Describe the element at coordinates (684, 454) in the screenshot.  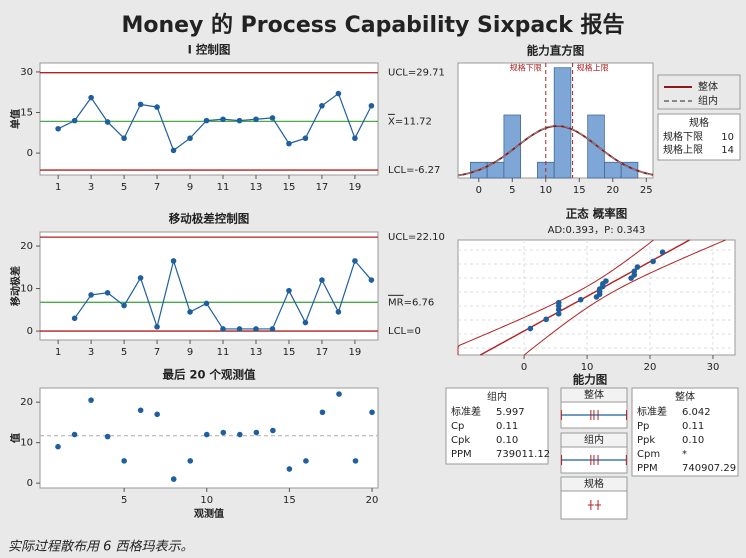
I see `stat-value: *` at that location.